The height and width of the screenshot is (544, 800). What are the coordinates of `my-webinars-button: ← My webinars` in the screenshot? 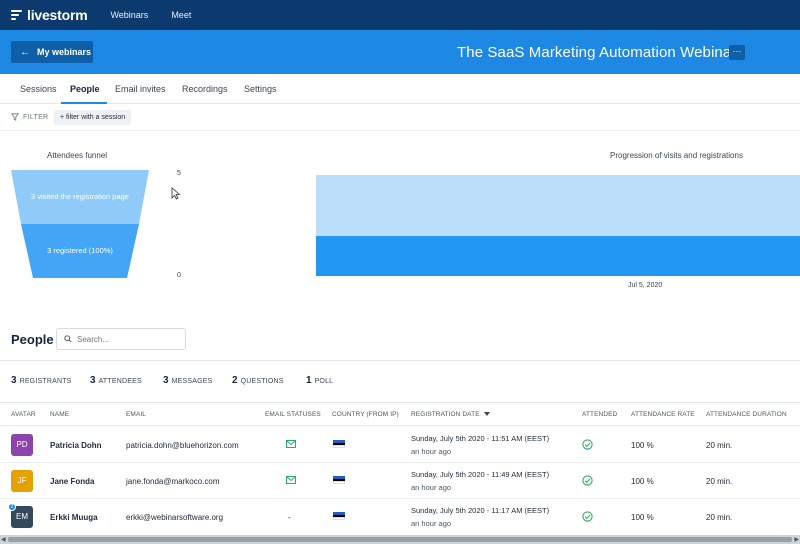 It's located at (52, 52).